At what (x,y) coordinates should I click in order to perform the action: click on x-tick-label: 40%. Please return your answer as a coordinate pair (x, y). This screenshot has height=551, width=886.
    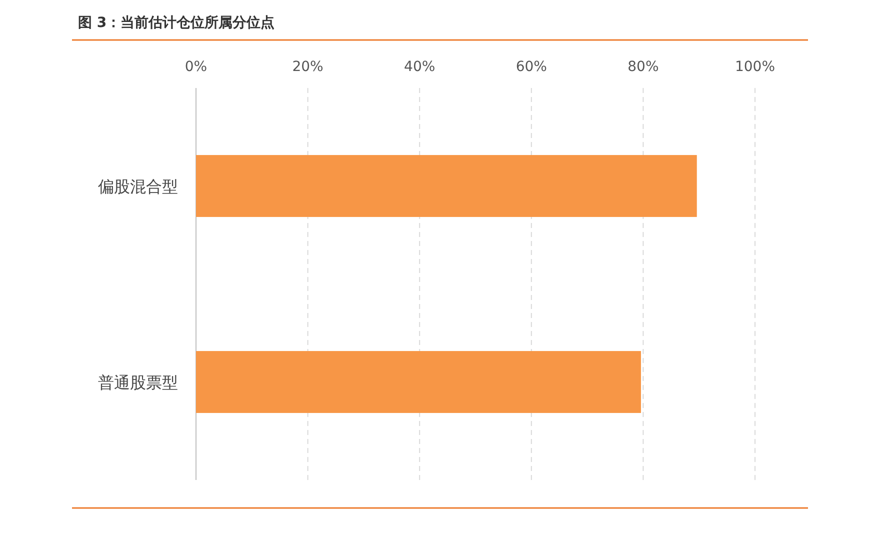
    Looking at the image, I should click on (420, 67).